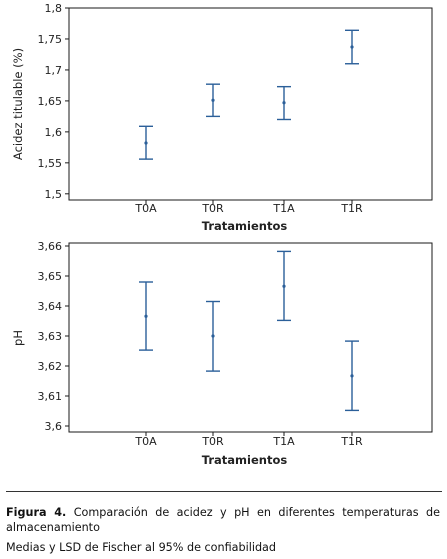 The image size is (447, 559). I want to click on y-tick-label: 3,63, so click(50, 336).